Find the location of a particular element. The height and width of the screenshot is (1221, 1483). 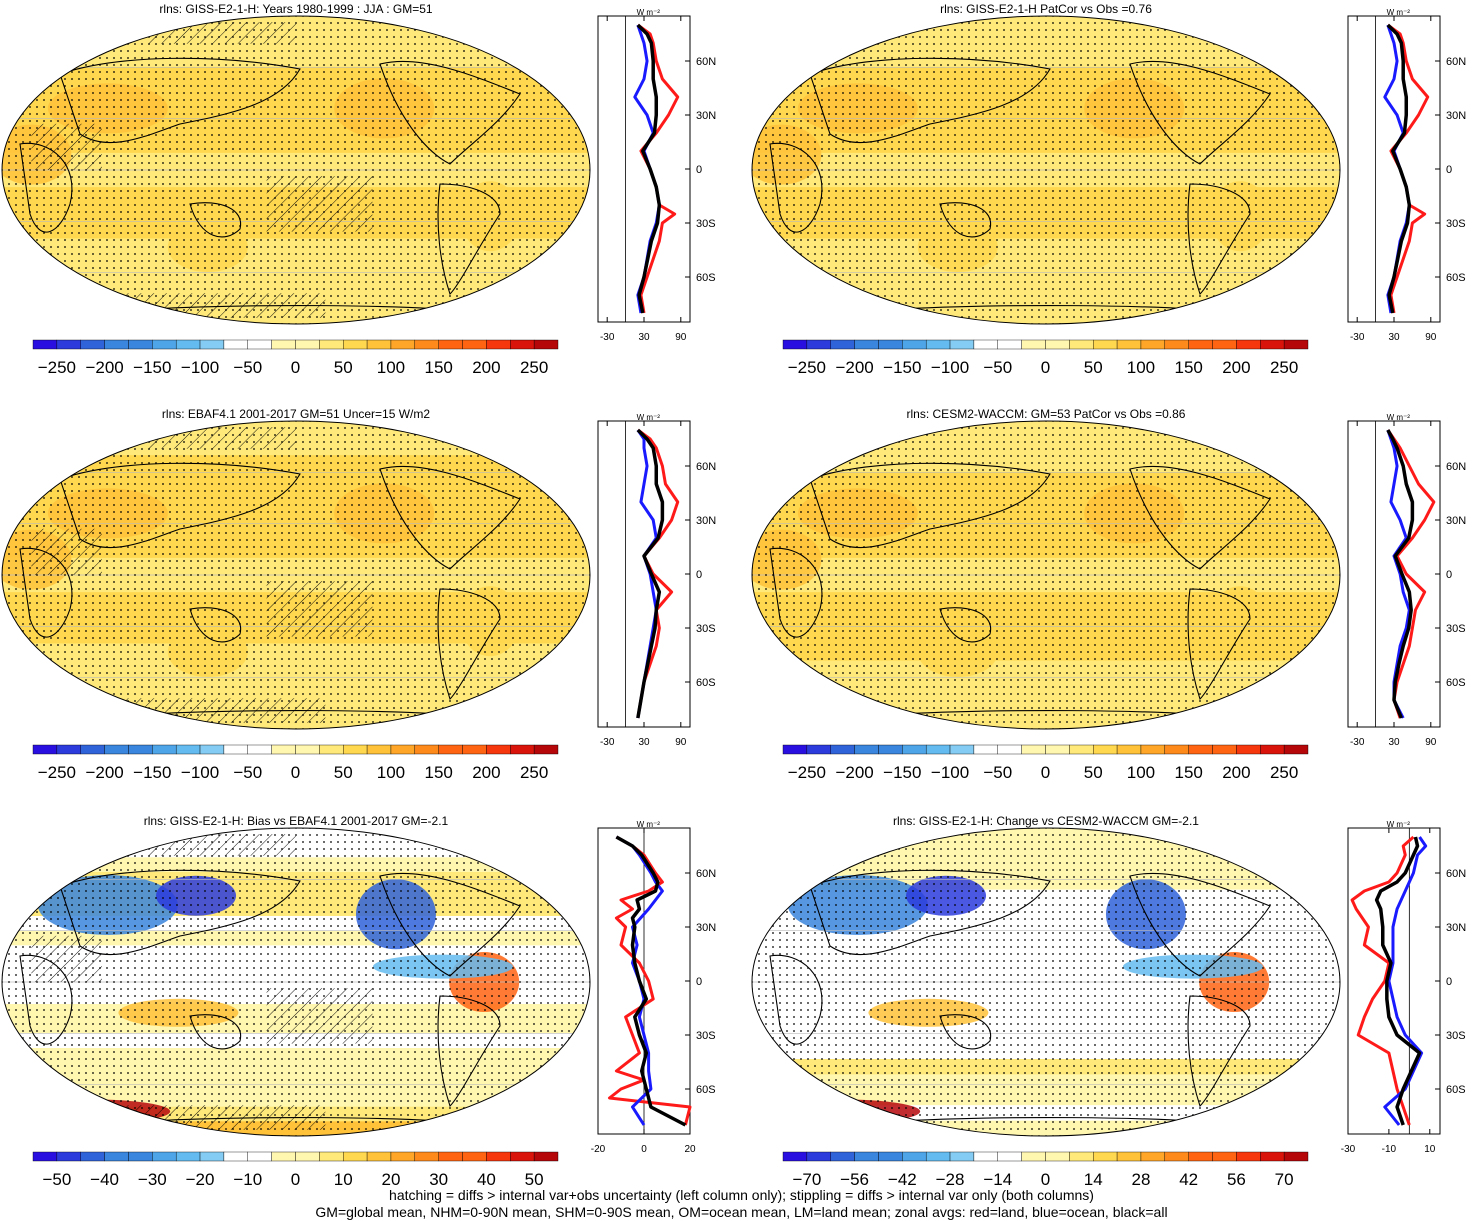

colorbar-tick-label: −50 is located at coordinates (56, 1179).